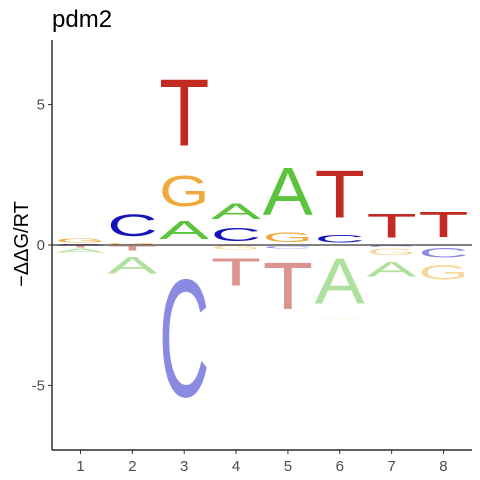 This screenshot has width=480, height=480. Describe the element at coordinates (391, 252) in the screenshot. I see `letter-g-pos7: G` at that location.